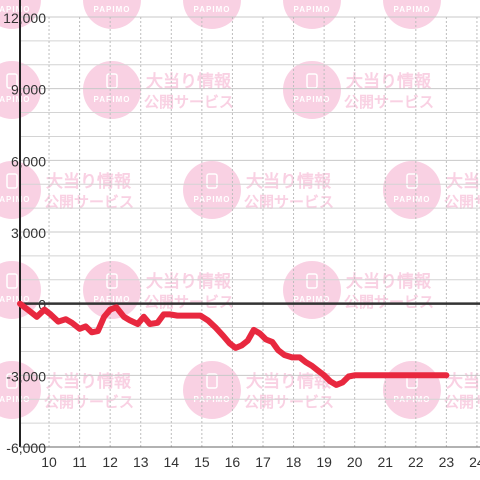 The image size is (480, 480). Describe the element at coordinates (385, 462) in the screenshot. I see `x-tick-label: 21` at that location.